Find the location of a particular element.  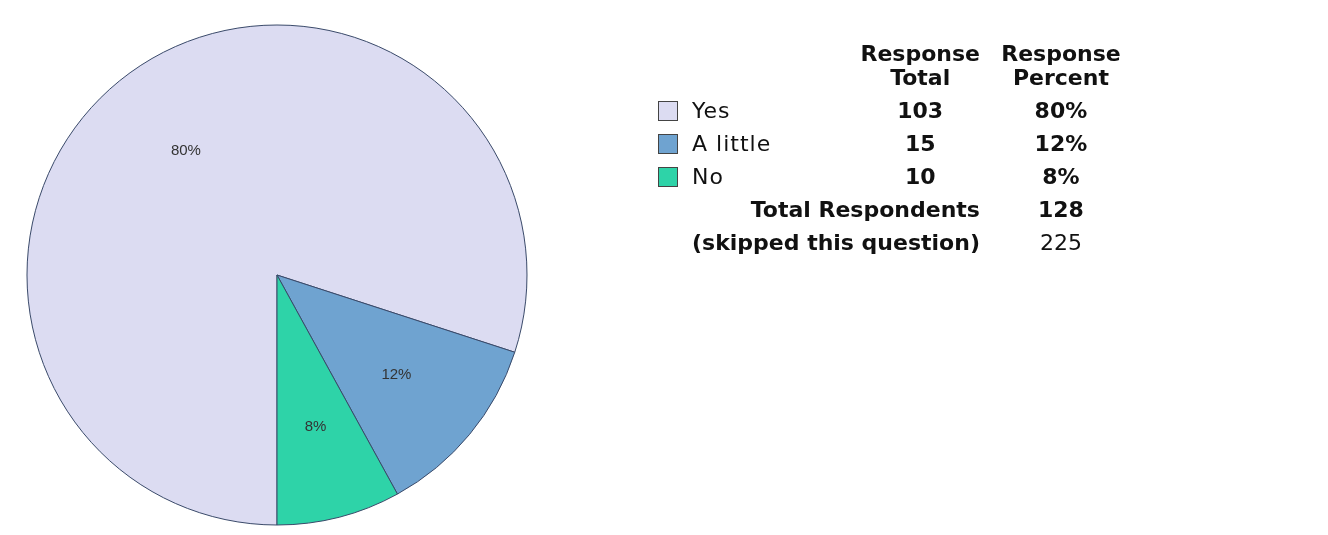

text: 12% is located at coordinates (1061, 143).